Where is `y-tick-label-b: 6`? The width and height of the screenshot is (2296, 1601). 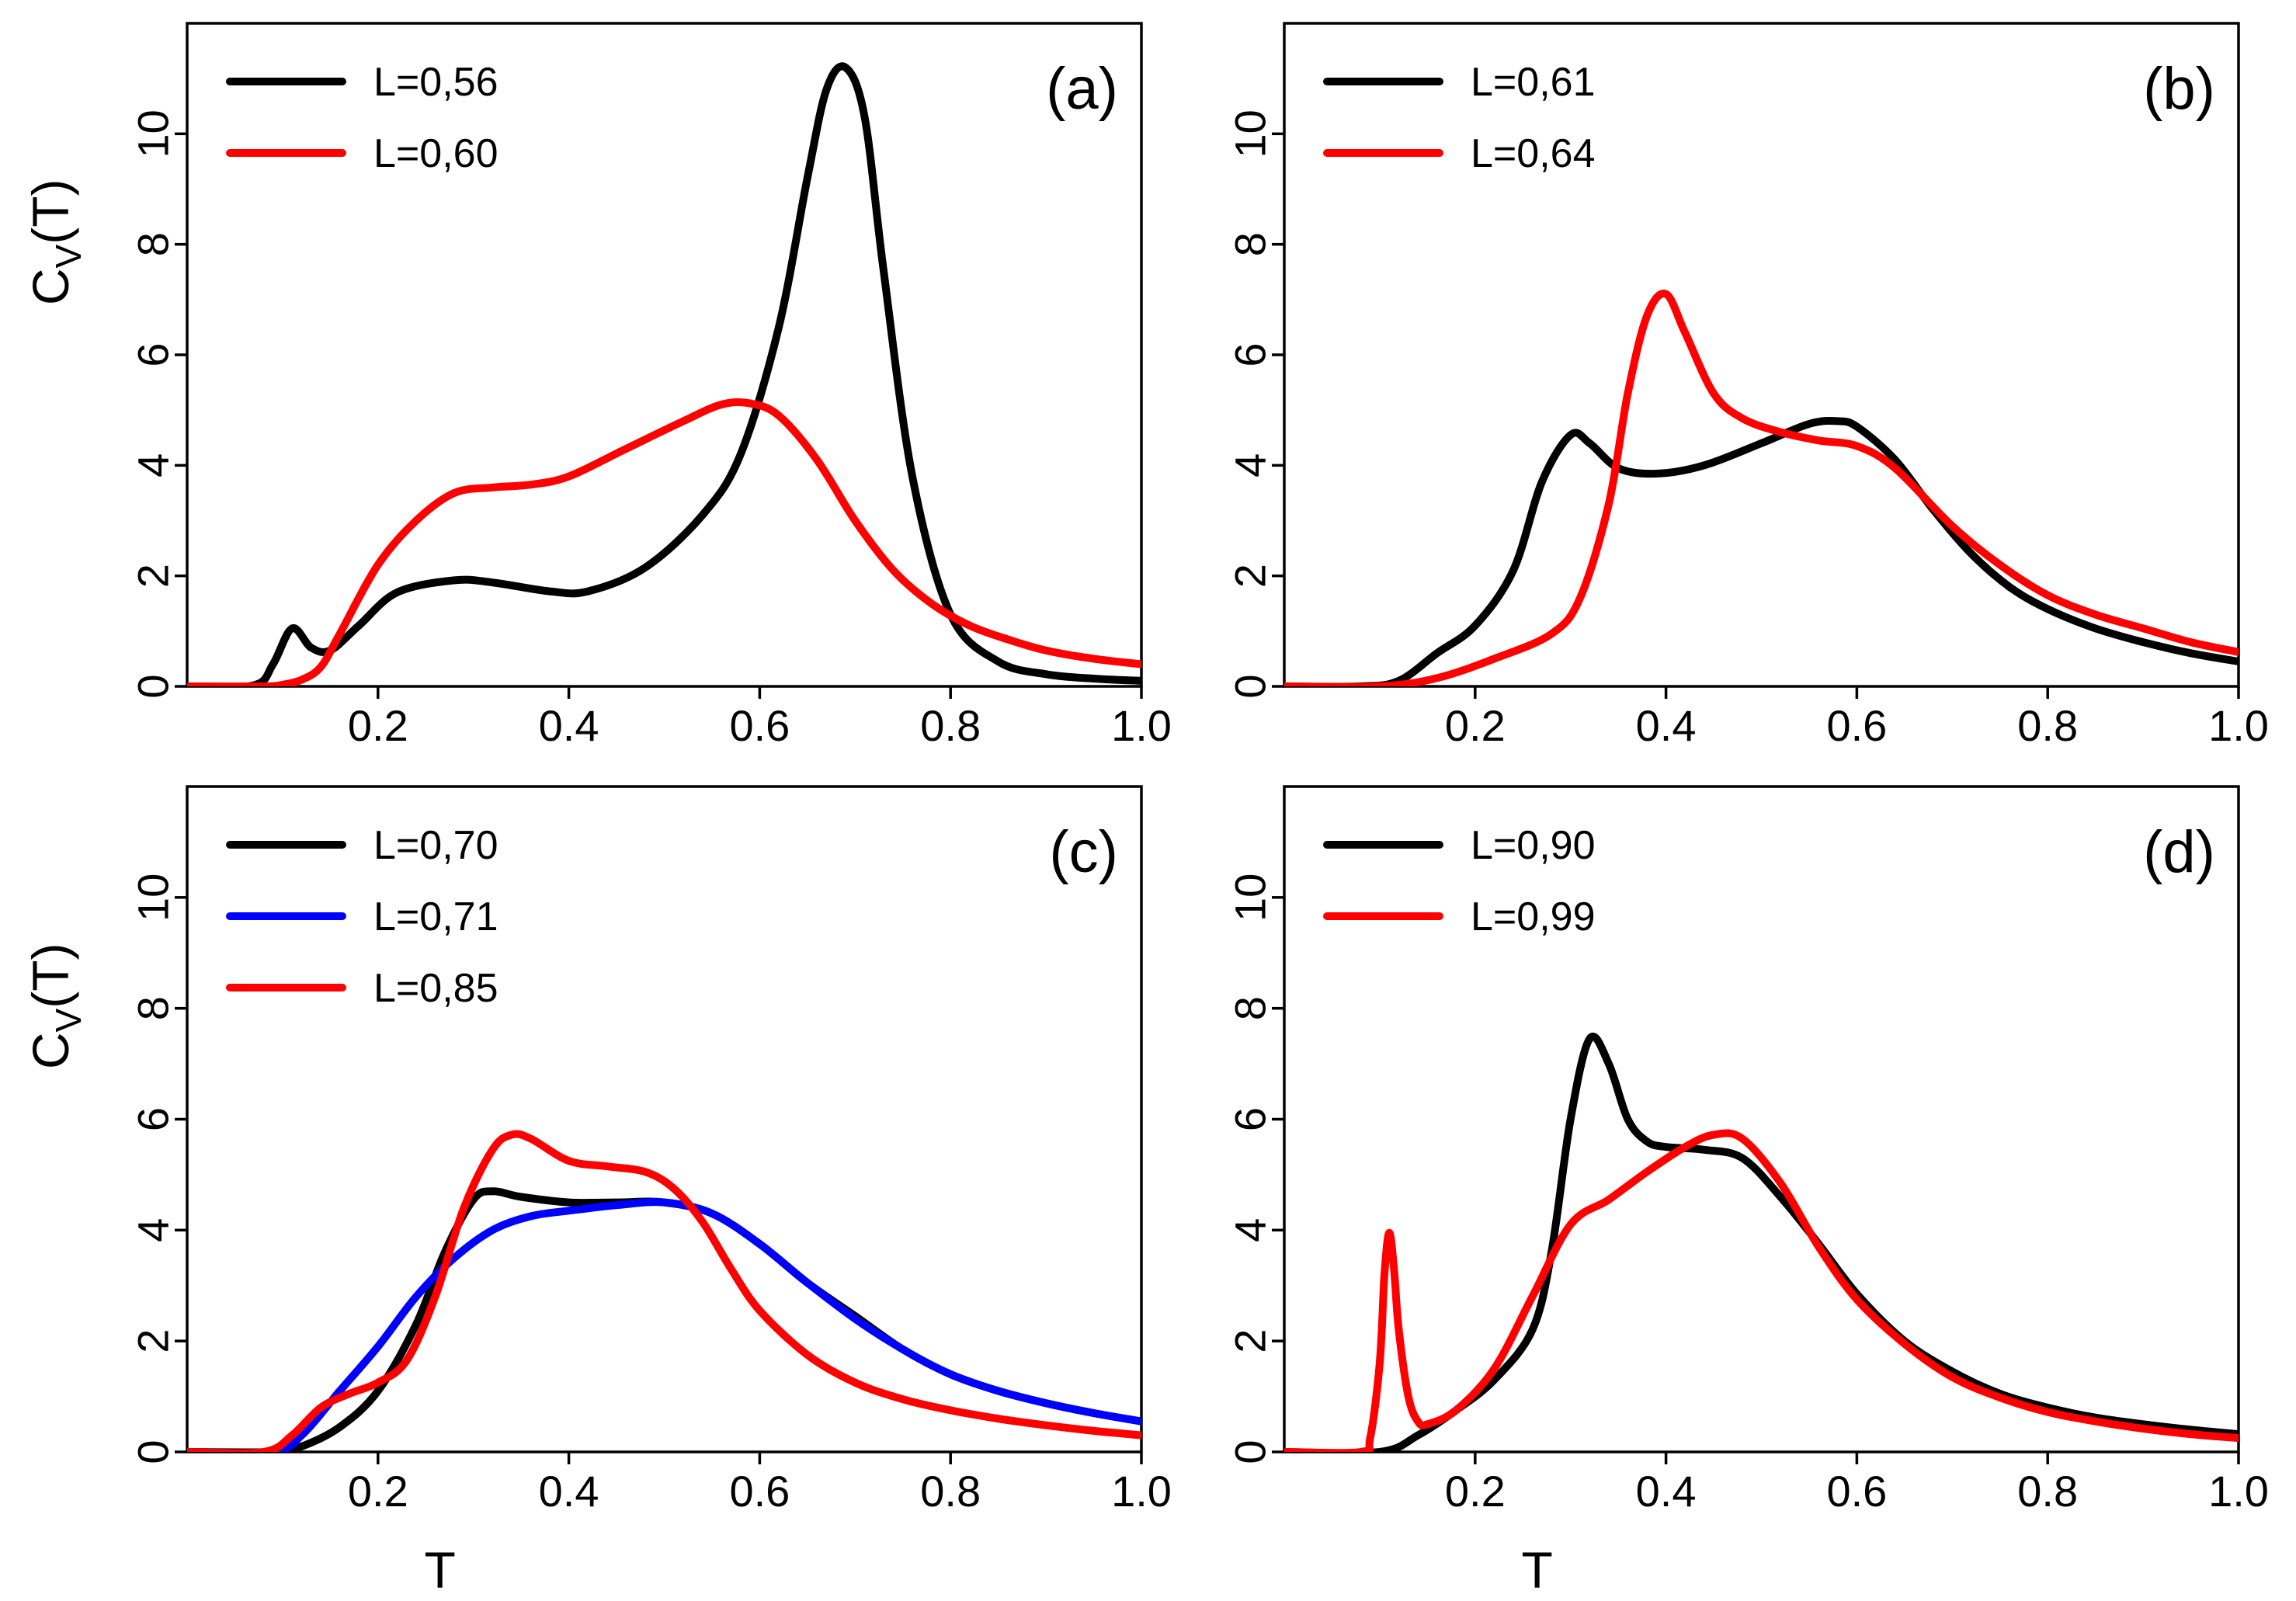 y-tick-label-b: 6 is located at coordinates (1250, 354).